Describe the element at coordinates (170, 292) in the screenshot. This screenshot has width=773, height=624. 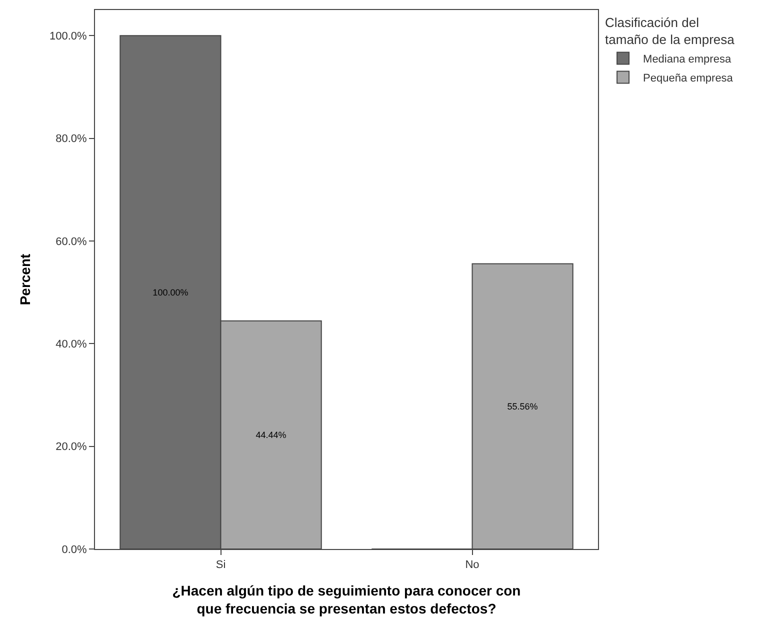
I see `data-label: 100.00%` at that location.